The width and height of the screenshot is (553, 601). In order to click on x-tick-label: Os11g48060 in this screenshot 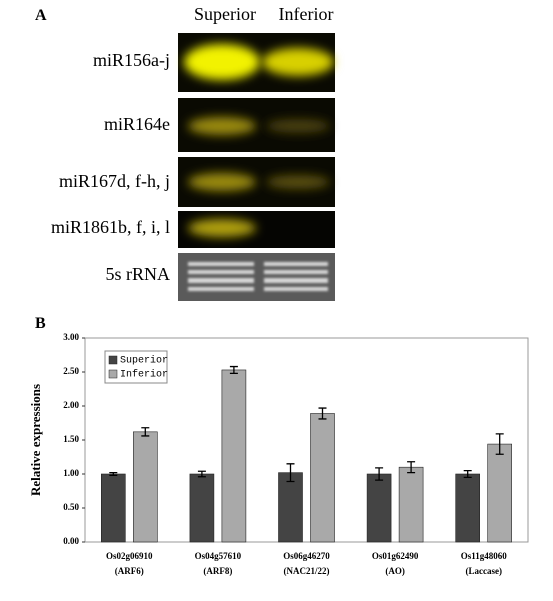, I will do `click(484, 556)`.